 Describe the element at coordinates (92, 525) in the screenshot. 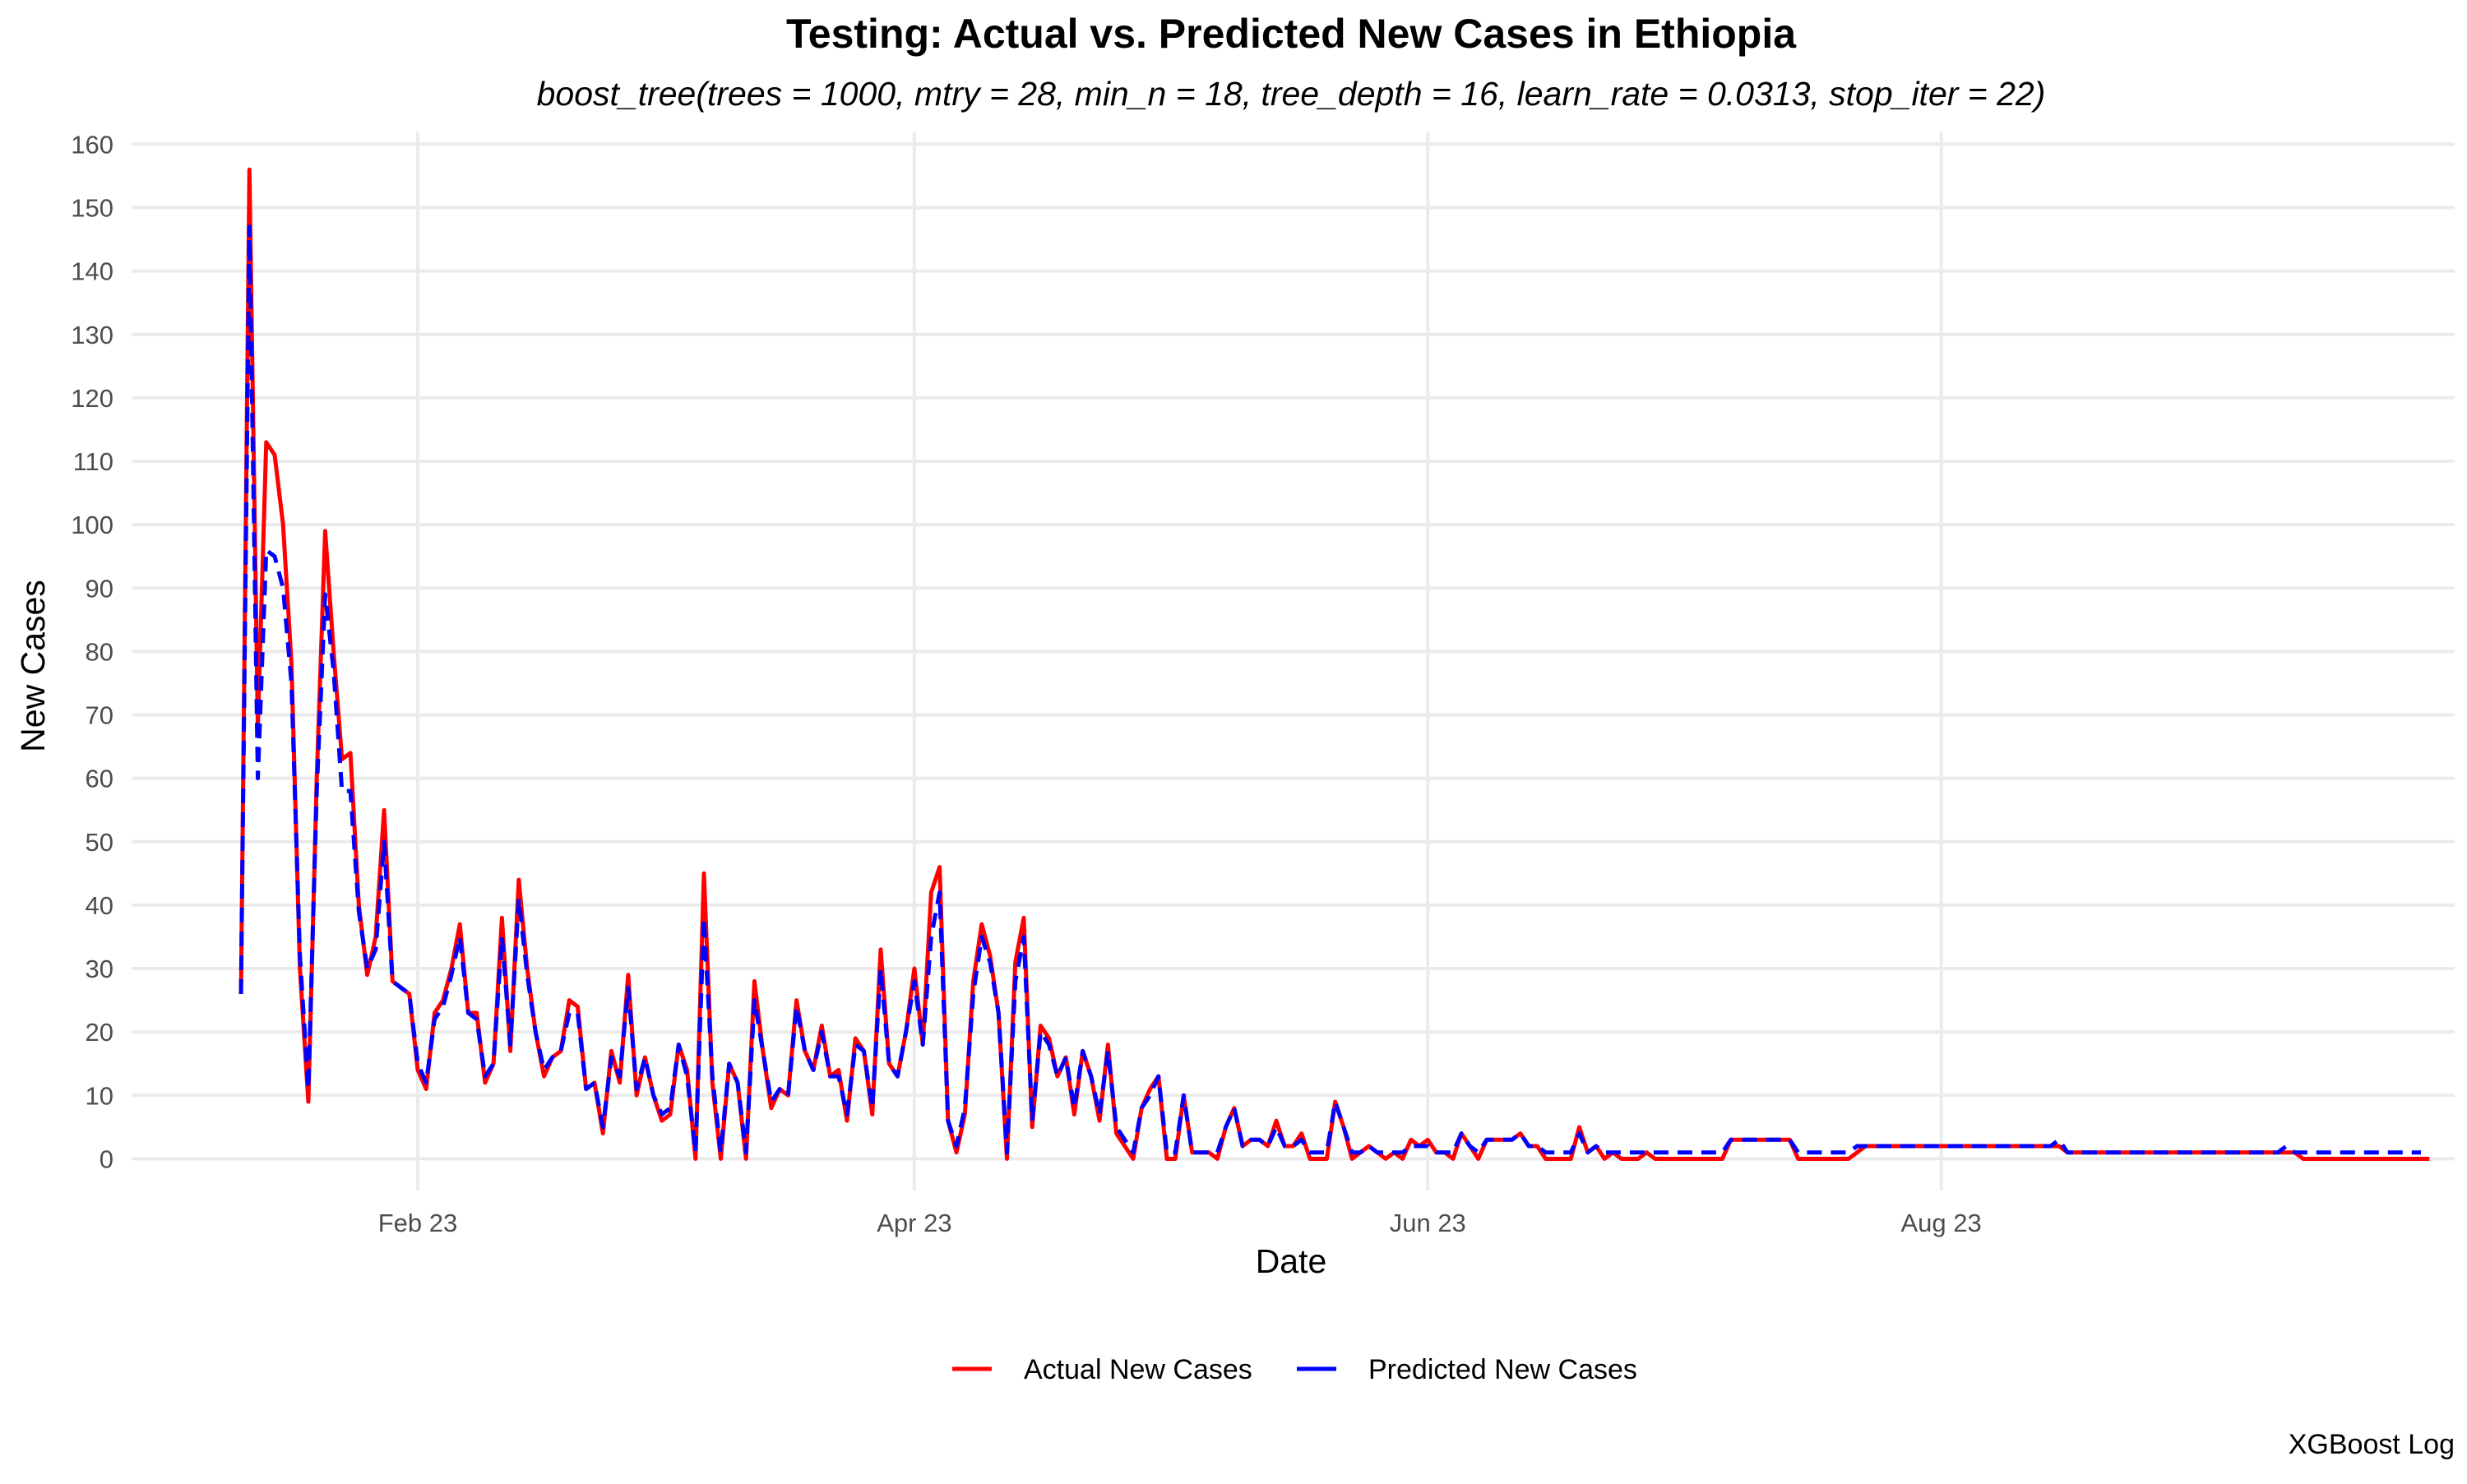

I see `y-tick-label: 100` at that location.